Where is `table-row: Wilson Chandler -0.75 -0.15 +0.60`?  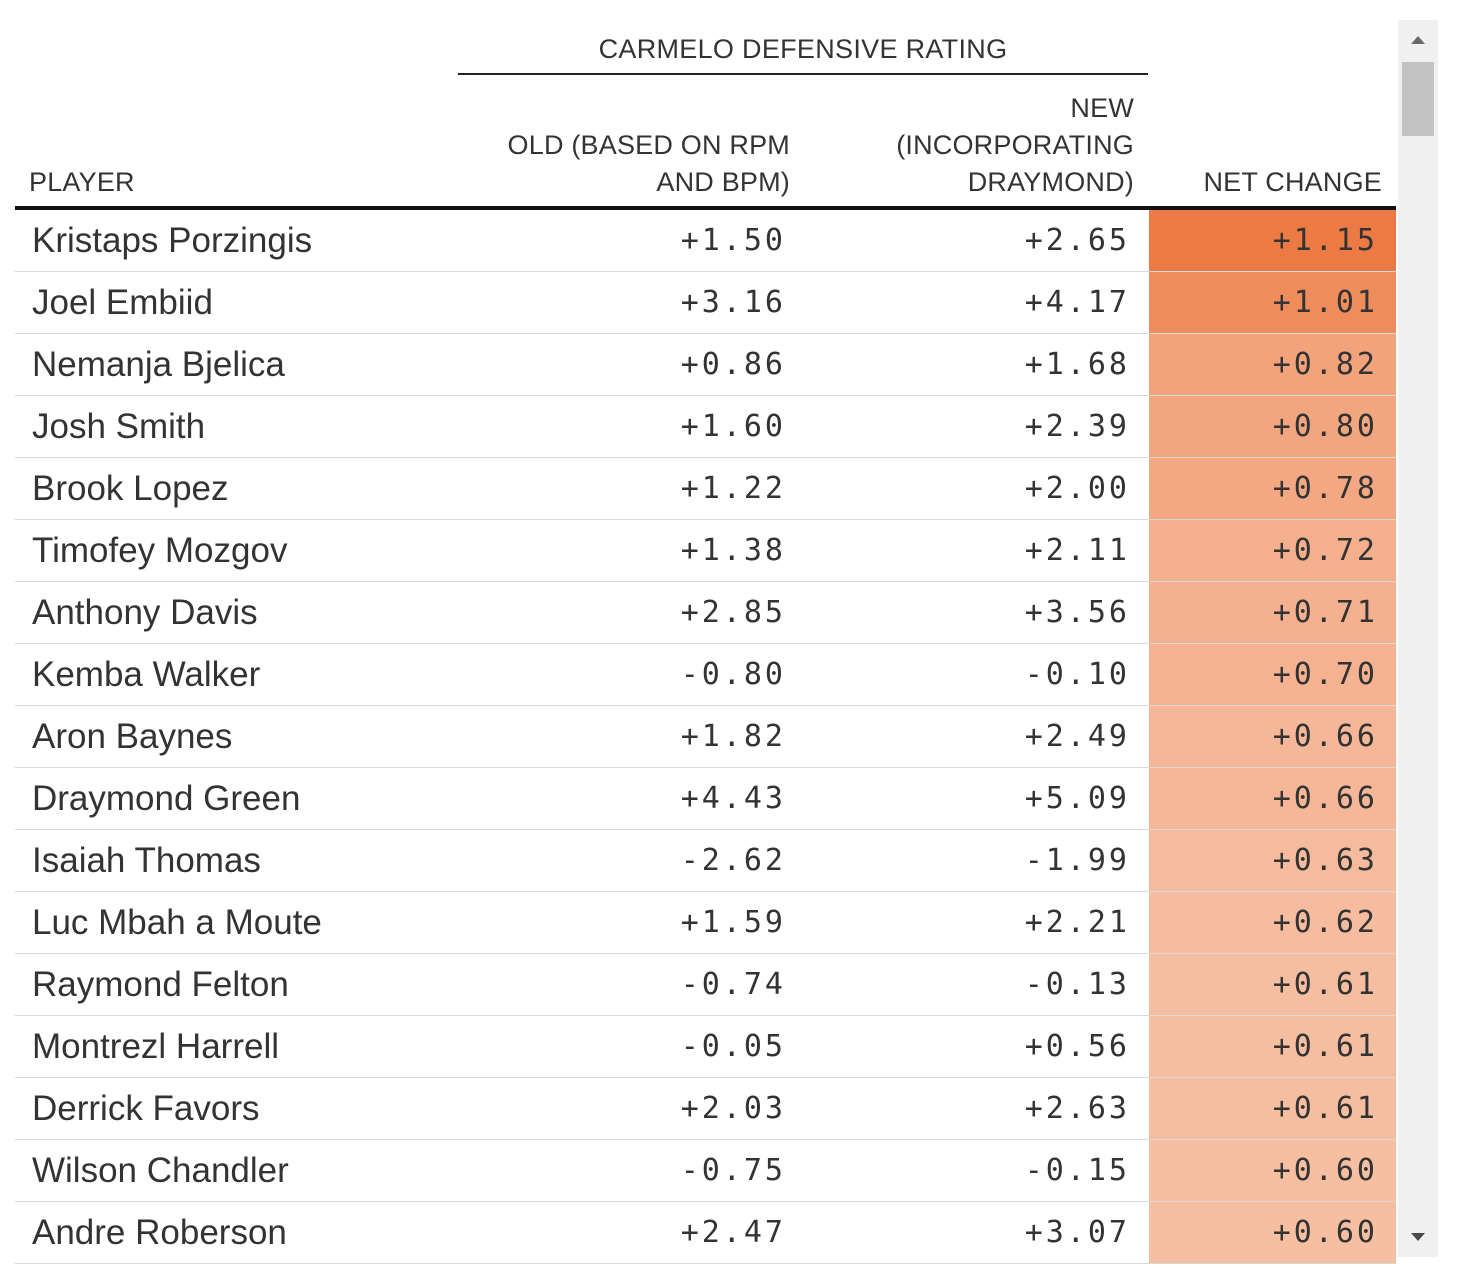
table-row: Wilson Chandler -0.75 -0.15 +0.60 is located at coordinates (705, 1171).